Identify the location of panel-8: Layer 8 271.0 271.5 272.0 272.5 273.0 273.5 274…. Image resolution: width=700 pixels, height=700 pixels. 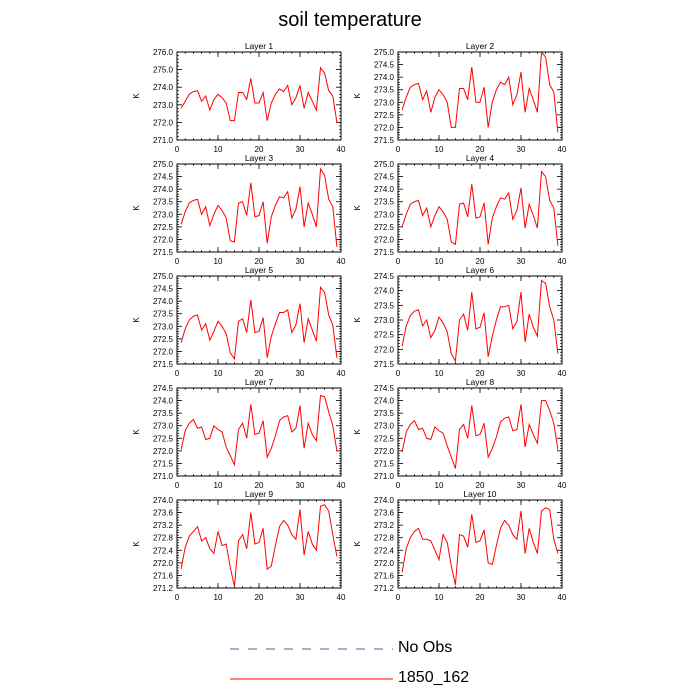
(460, 433).